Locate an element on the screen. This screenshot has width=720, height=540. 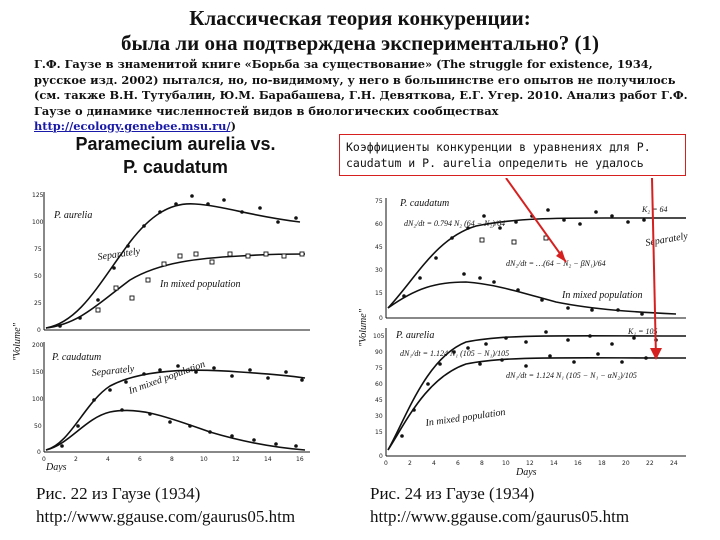
tick: 60 is located at coordinates (379, 224).